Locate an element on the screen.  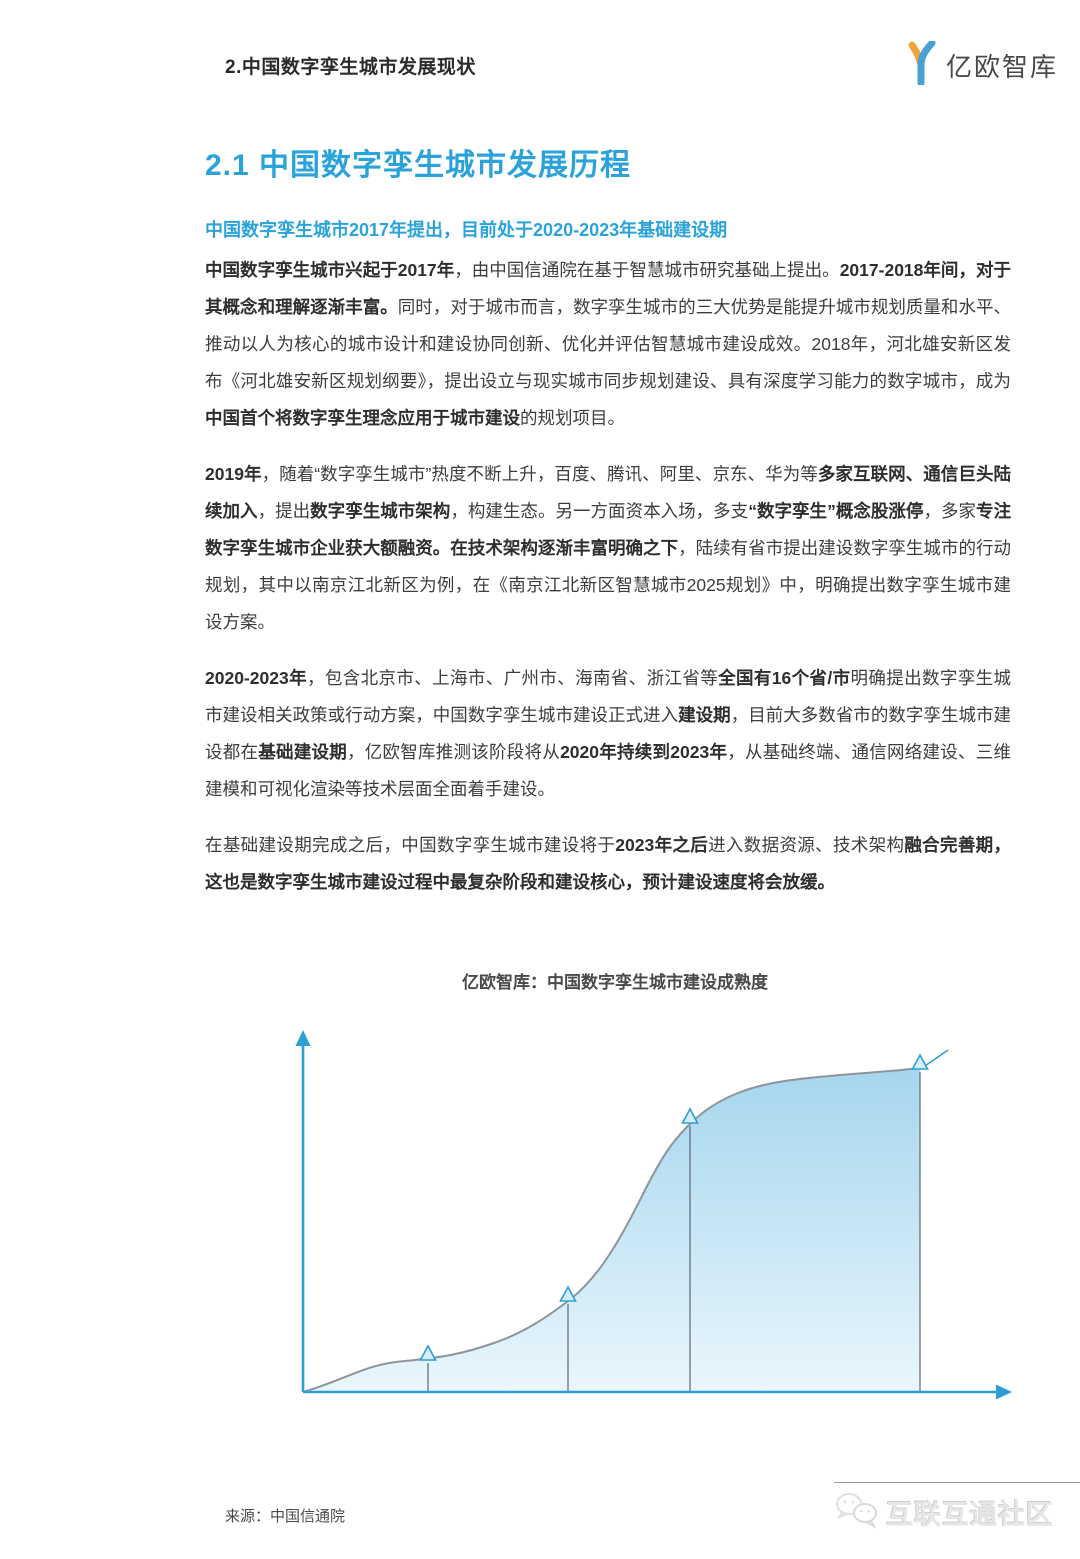
yiou-logo-icon is located at coordinates (921, 64).